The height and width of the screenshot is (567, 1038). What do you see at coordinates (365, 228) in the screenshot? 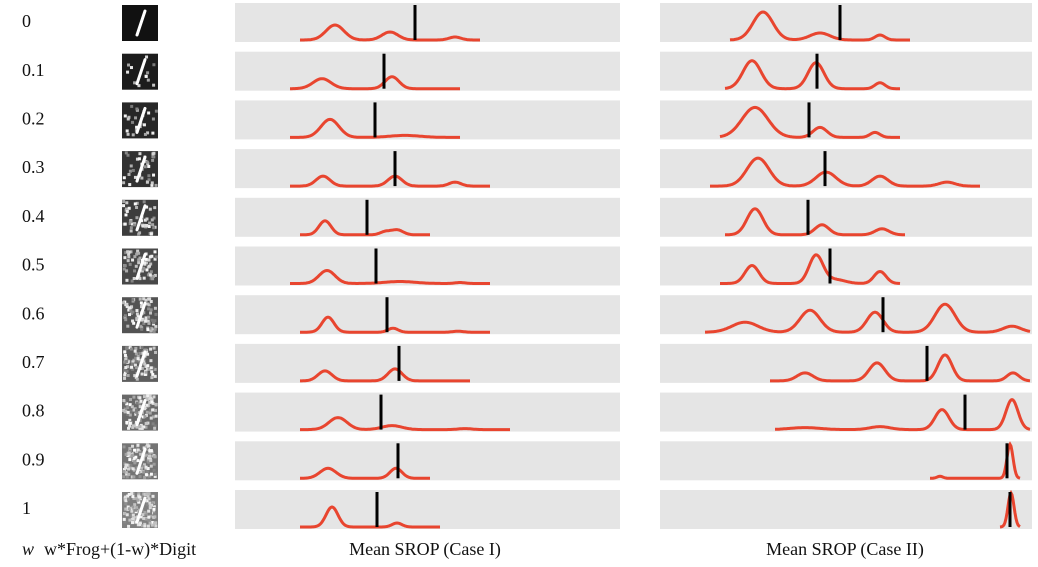
I see `density-curve` at bounding box center [365, 228].